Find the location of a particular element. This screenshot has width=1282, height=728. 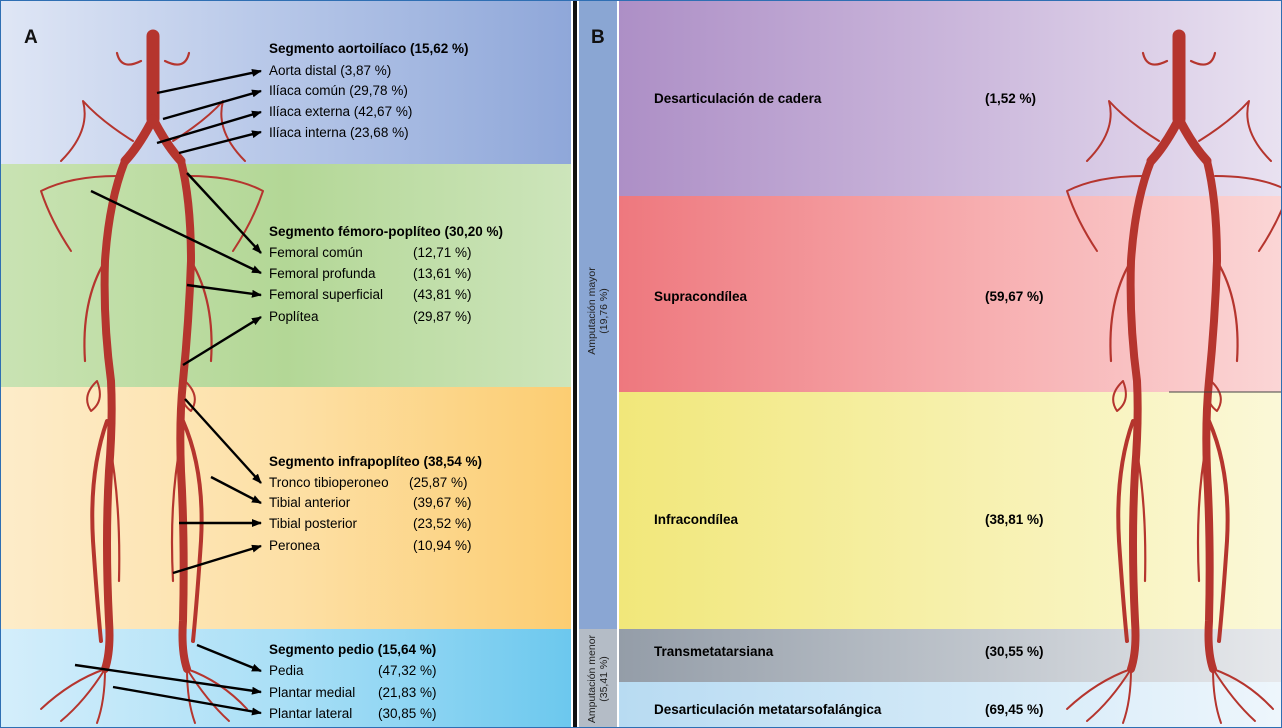

band-hip-disarticulation is located at coordinates (950, 98).